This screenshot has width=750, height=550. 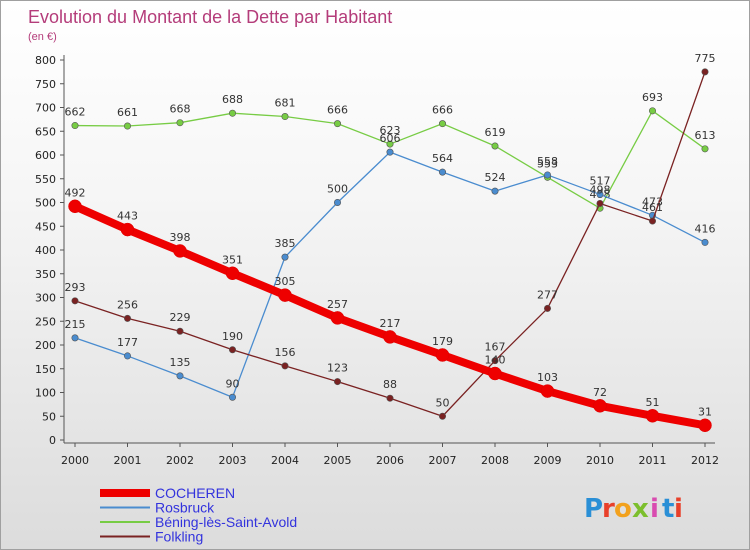 What do you see at coordinates (623, 509) in the screenshot?
I see `logo-letter: o` at bounding box center [623, 509].